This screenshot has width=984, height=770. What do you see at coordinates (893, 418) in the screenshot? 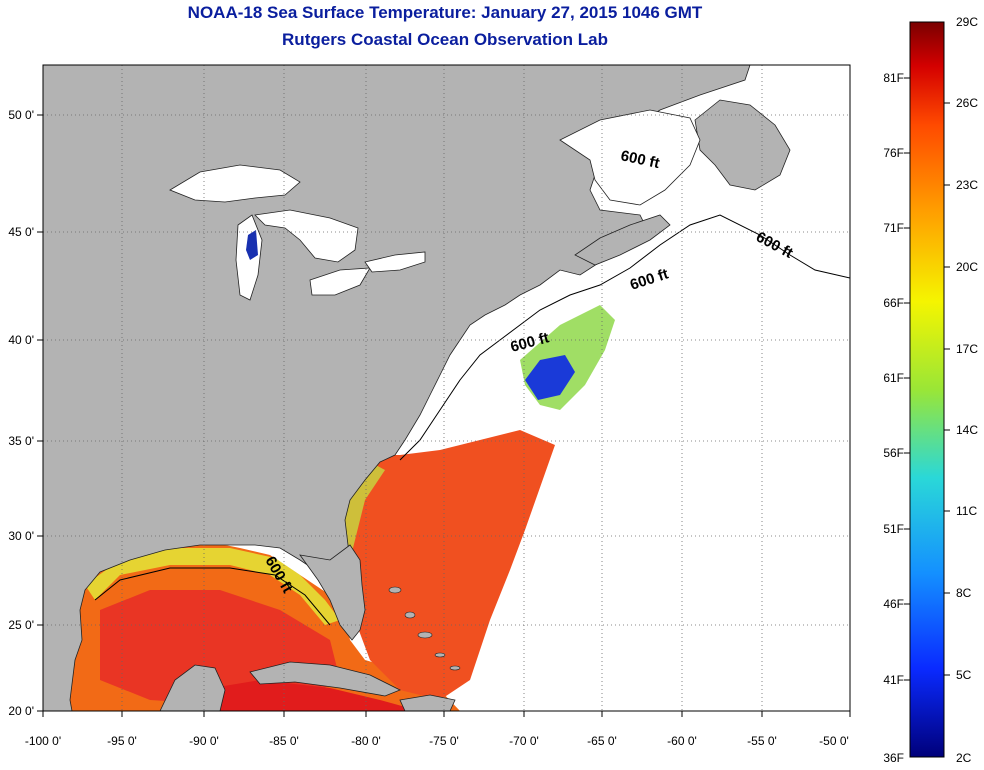
I see `colorbar-fahrenheit-labels: 81F 76F 71F 66F 61F 56F 51F 46F 41F 36F` at bounding box center [893, 418].